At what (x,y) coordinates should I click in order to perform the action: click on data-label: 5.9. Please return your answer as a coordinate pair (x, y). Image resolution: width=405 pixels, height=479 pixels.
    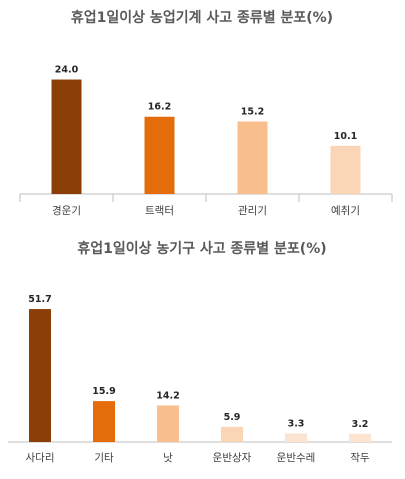
    Looking at the image, I should click on (232, 417).